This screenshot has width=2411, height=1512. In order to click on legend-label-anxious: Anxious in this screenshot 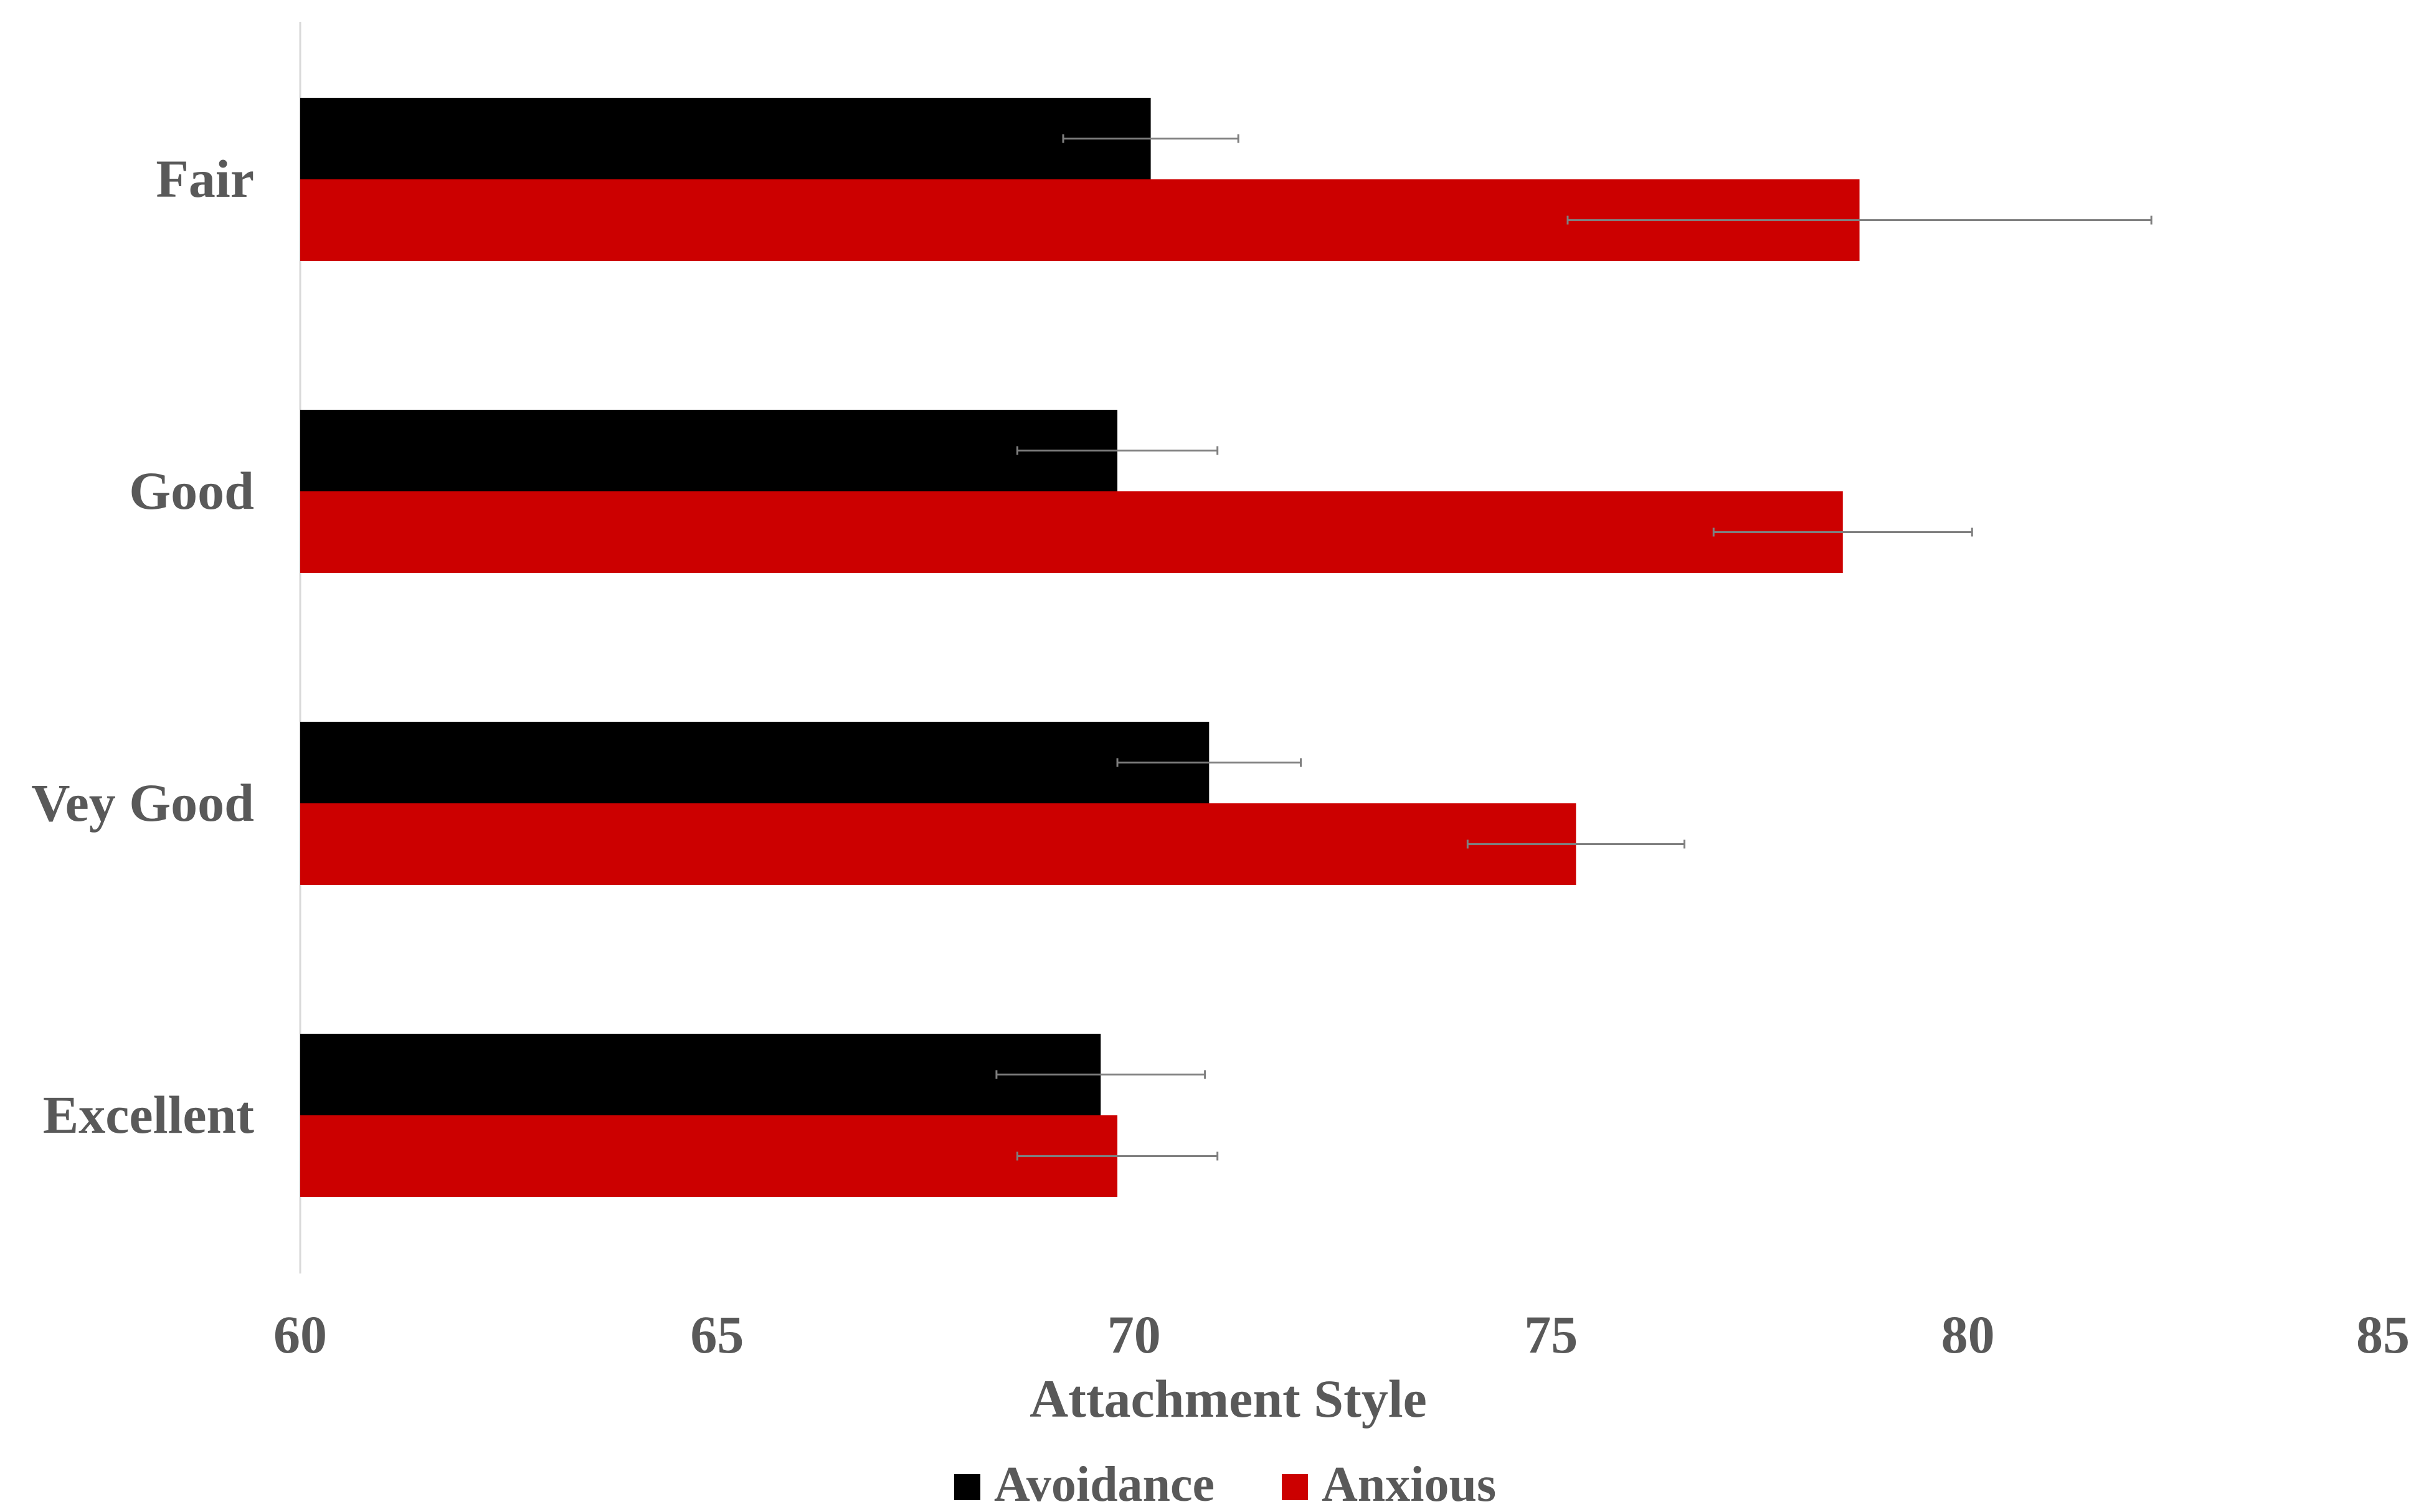, I will do `click(1409, 1483)`.